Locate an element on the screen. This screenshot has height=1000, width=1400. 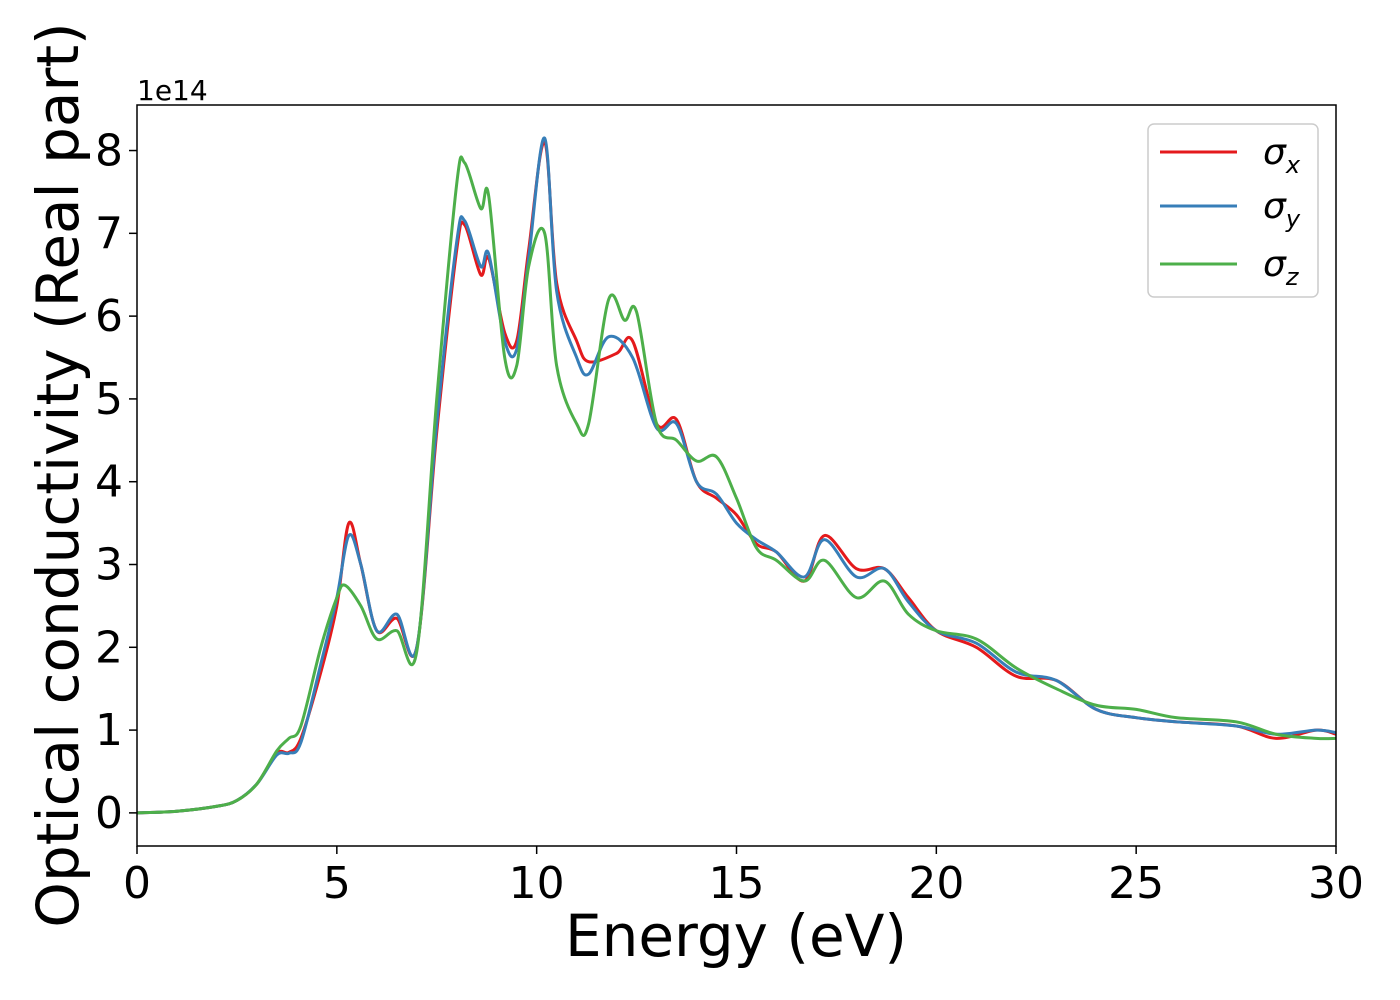
x-axis-label: Energy (eV) is located at coordinates (736, 936).